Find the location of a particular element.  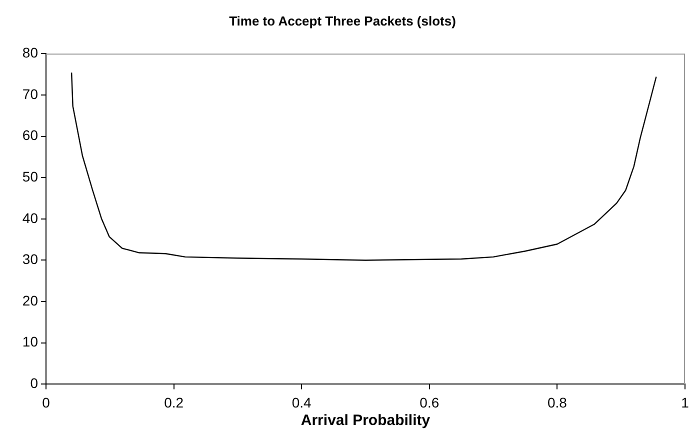

x-tick-label: 0.4 is located at coordinates (302, 402).